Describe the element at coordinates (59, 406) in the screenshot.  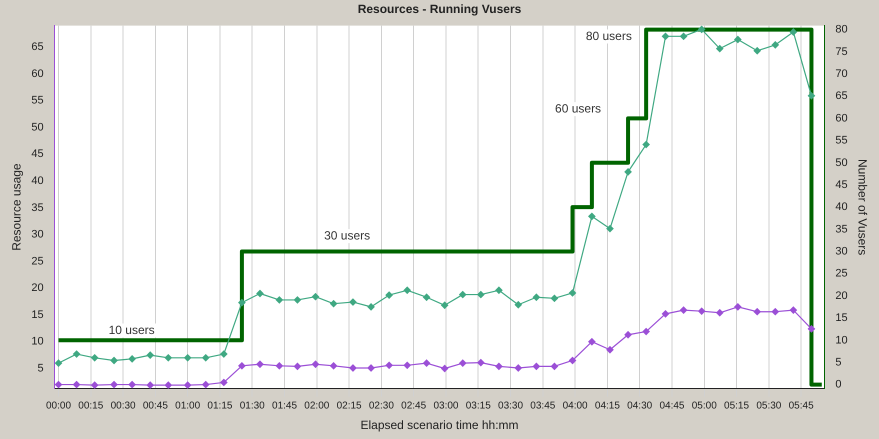
I see `x-tick-label: 00:00` at that location.